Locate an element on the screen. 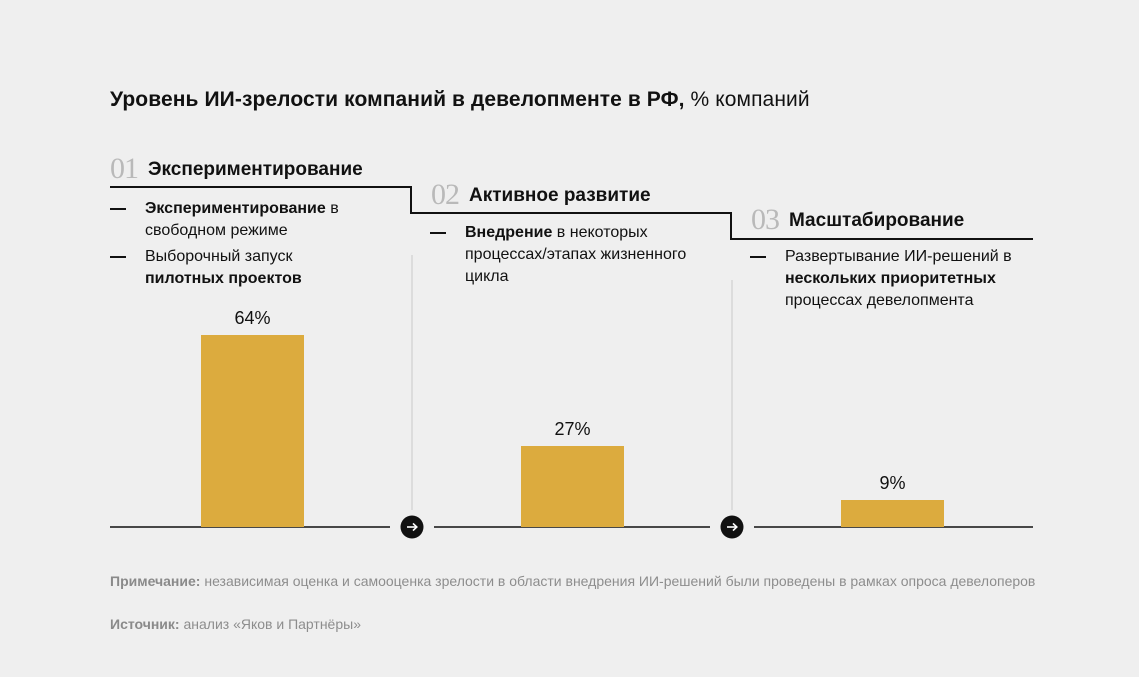  note-label: Примечание: is located at coordinates (155, 581).